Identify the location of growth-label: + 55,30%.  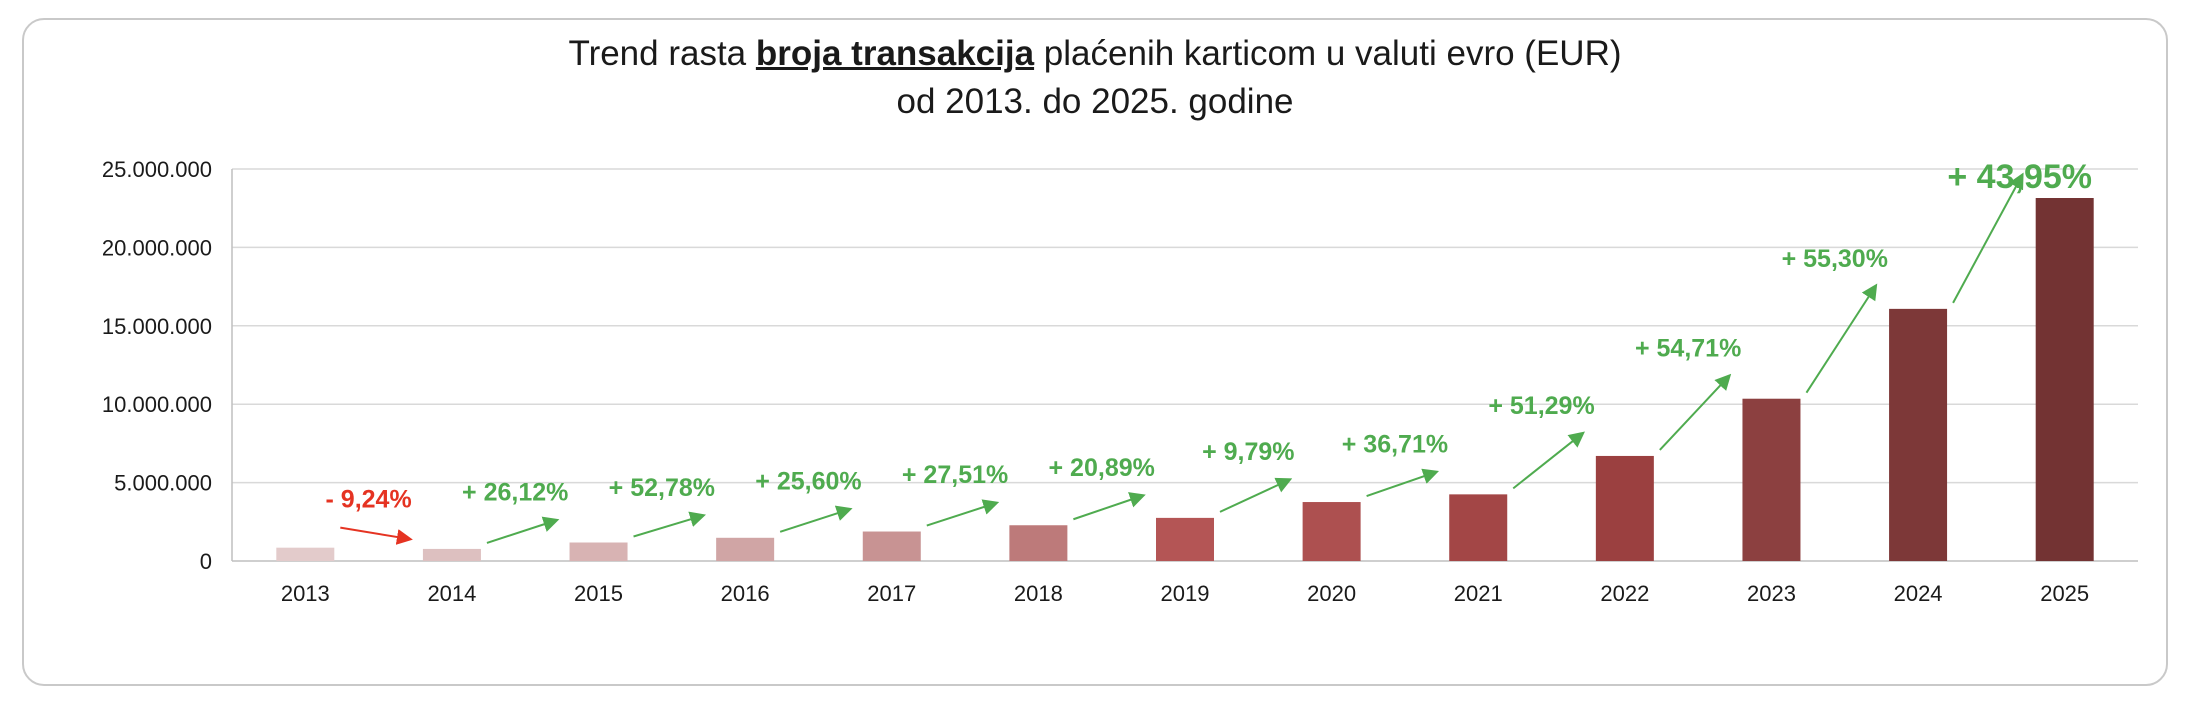
(1835, 259).